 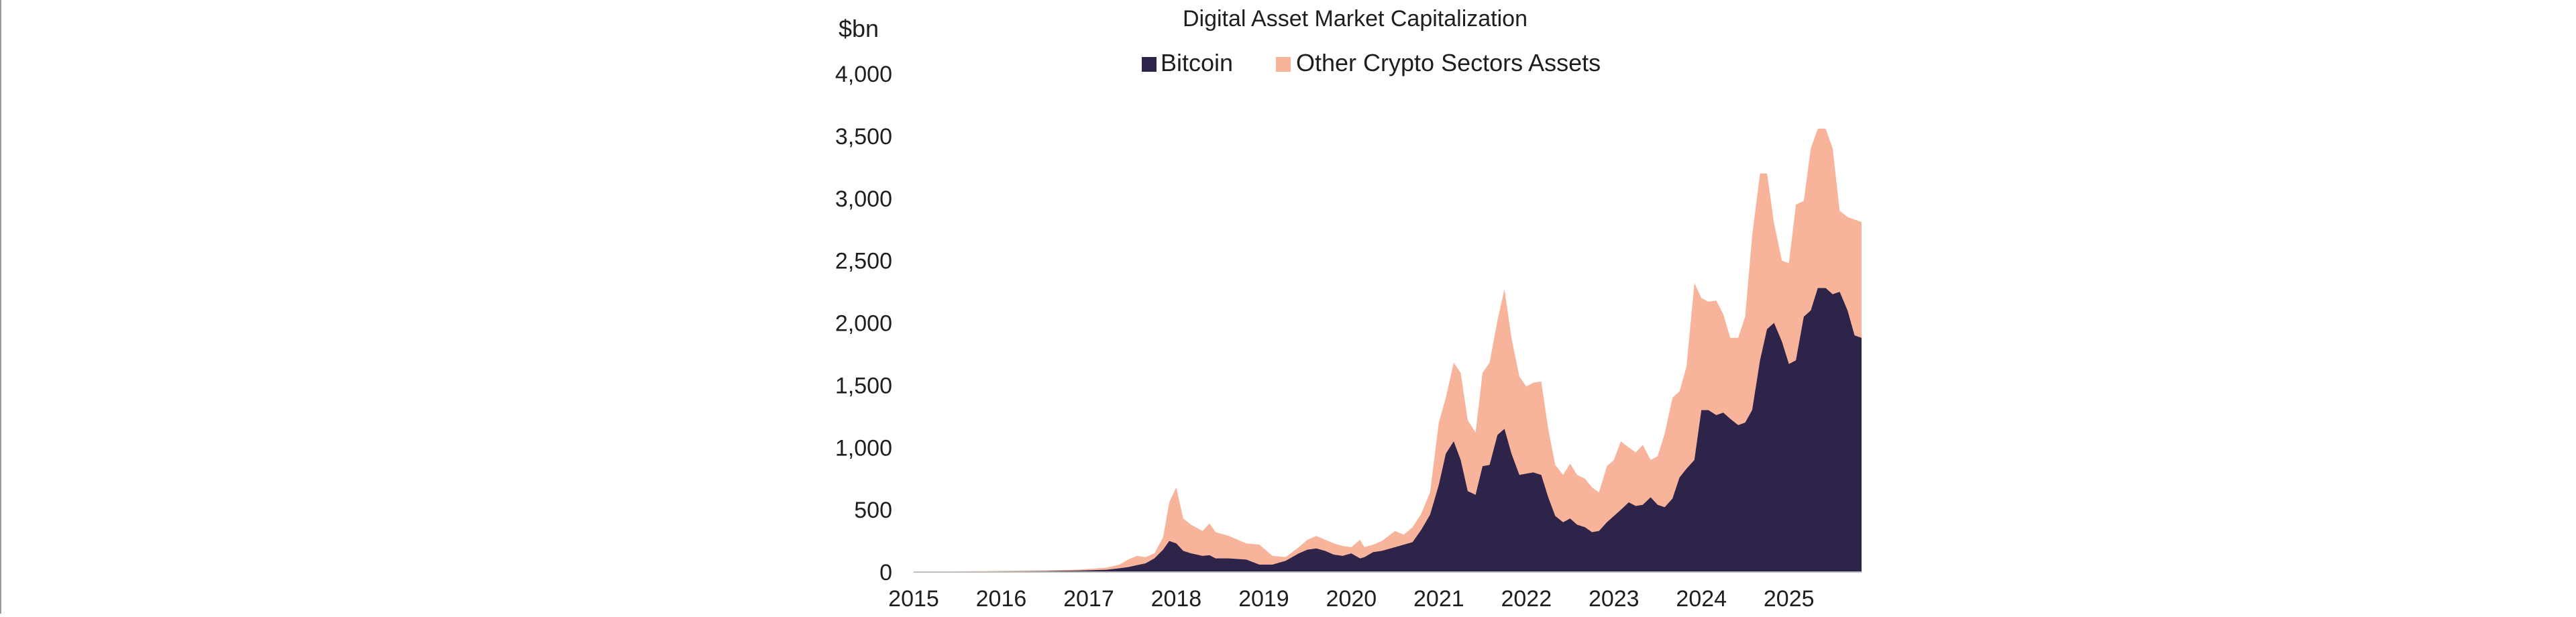 I want to click on legend-label-bitcoin: Bitcoin, so click(x=1197, y=62).